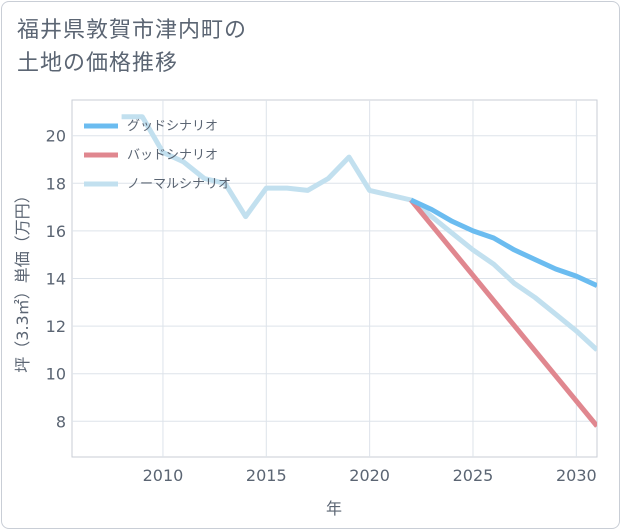 Image resolution: width=621 pixels, height=530 pixels. Describe the element at coordinates (369, 475) in the screenshot. I see `x-tick-label: 2020` at that location.